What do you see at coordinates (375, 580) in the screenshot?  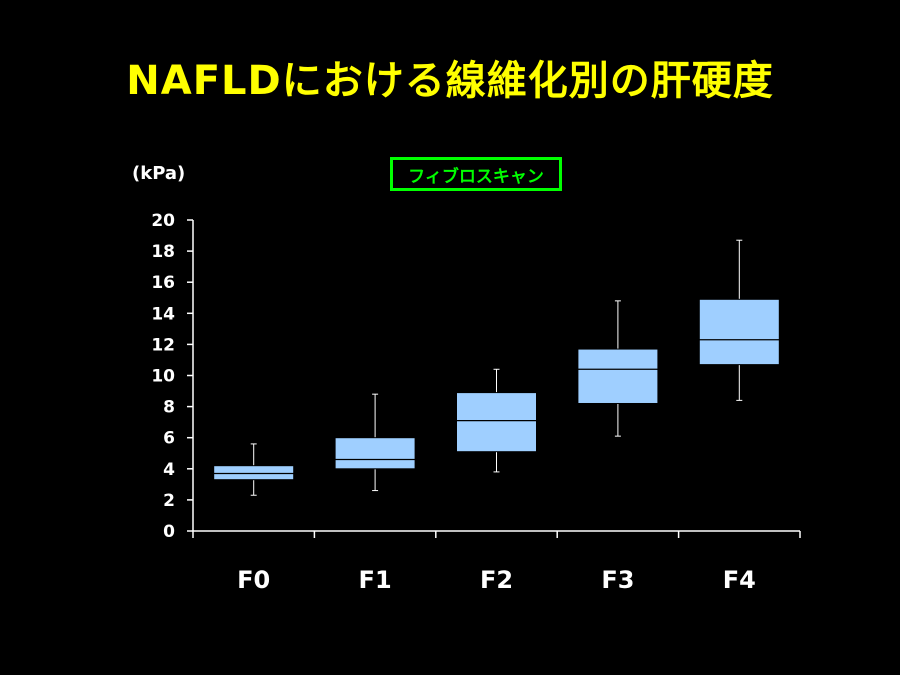 I see `x-tick-label: F1` at bounding box center [375, 580].